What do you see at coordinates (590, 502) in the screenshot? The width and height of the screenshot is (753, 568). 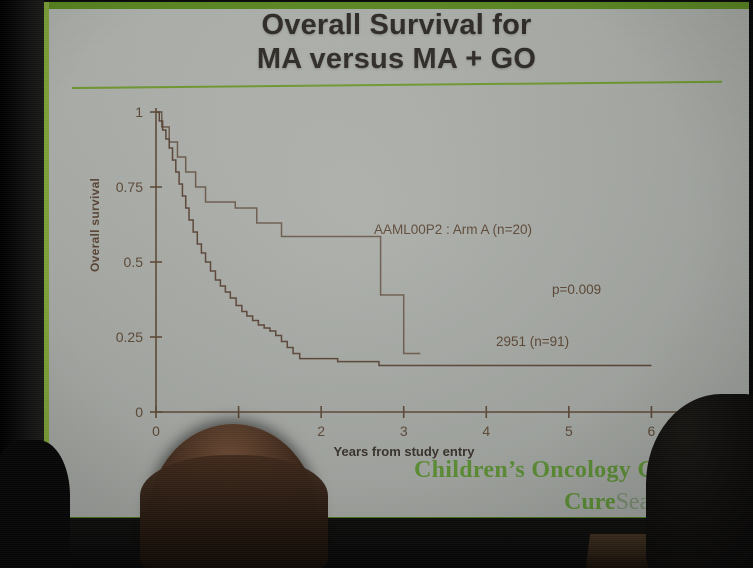 I see `curesearch-logo-cure: Cure` at bounding box center [590, 502].